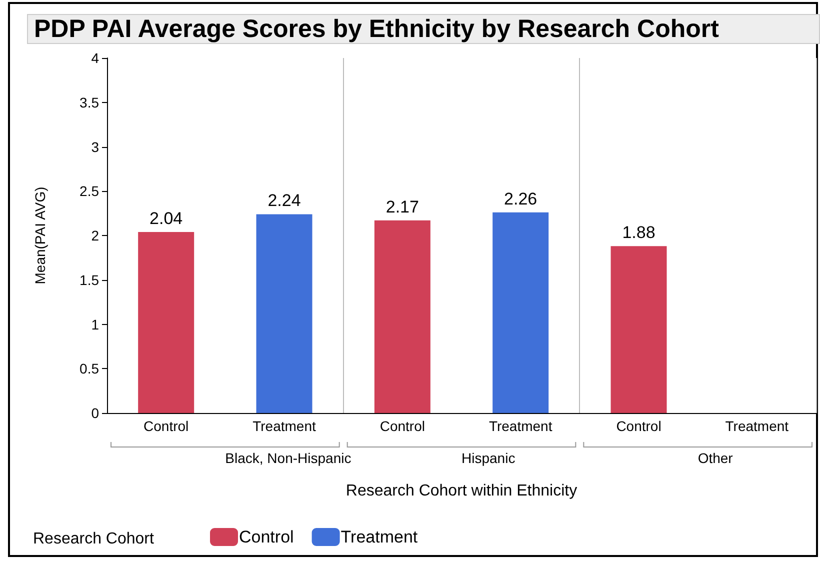  What do you see at coordinates (462, 491) in the screenshot?
I see `x-axis-title: Research Cohort within Ethnicity` at bounding box center [462, 491].